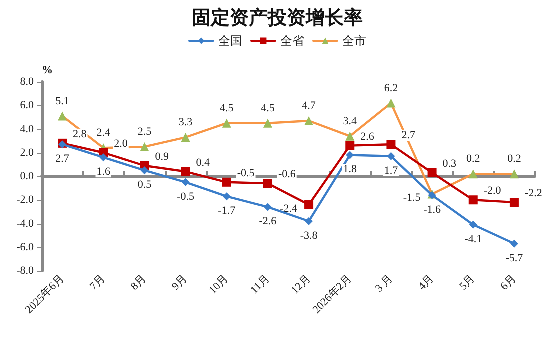 This screenshot has height=339, width=555. Describe the element at coordinates (138, 282) in the screenshot. I see `x-tick-label: 8月` at that location.